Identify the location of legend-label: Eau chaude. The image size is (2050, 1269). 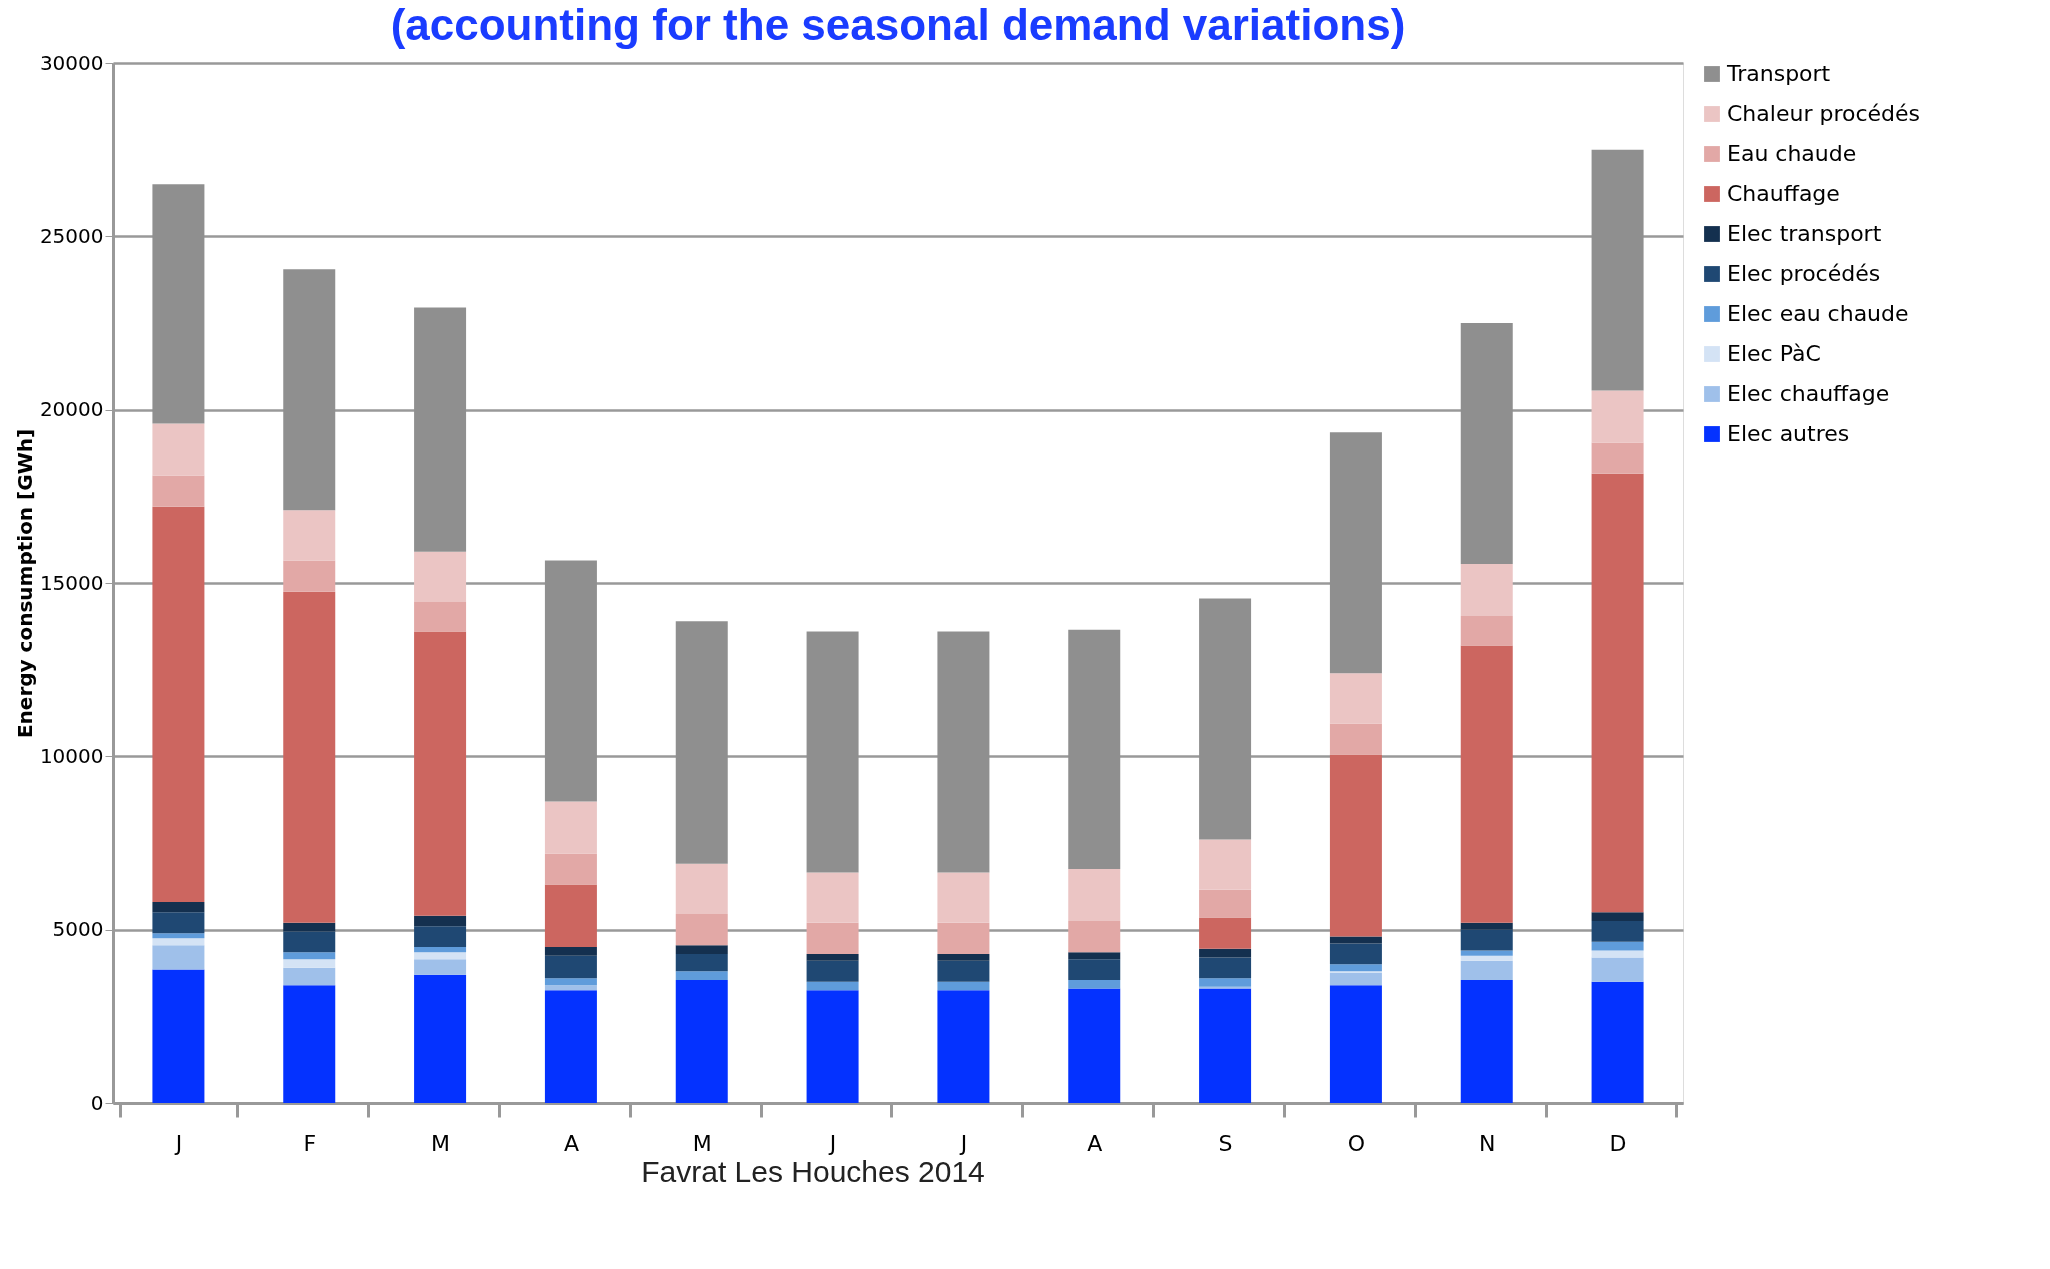
(1792, 153).